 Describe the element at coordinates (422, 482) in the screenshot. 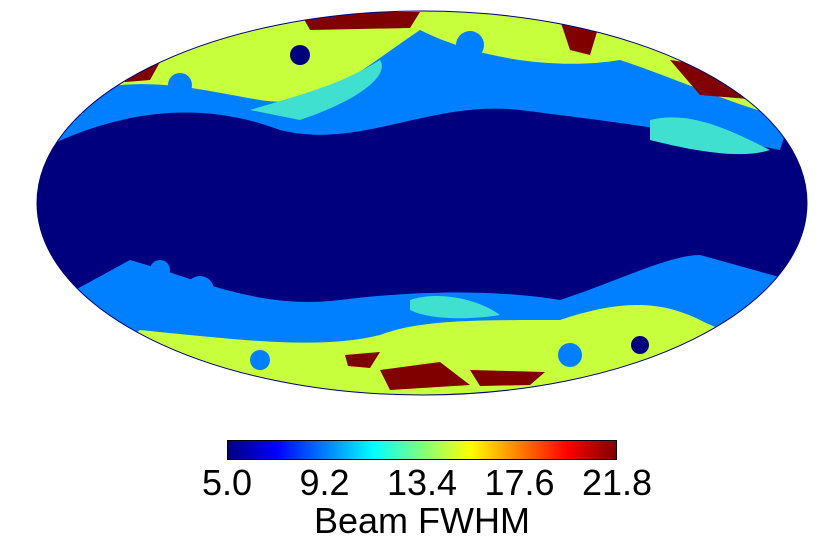

I see `colorbar-tick-label: 13.4` at that location.